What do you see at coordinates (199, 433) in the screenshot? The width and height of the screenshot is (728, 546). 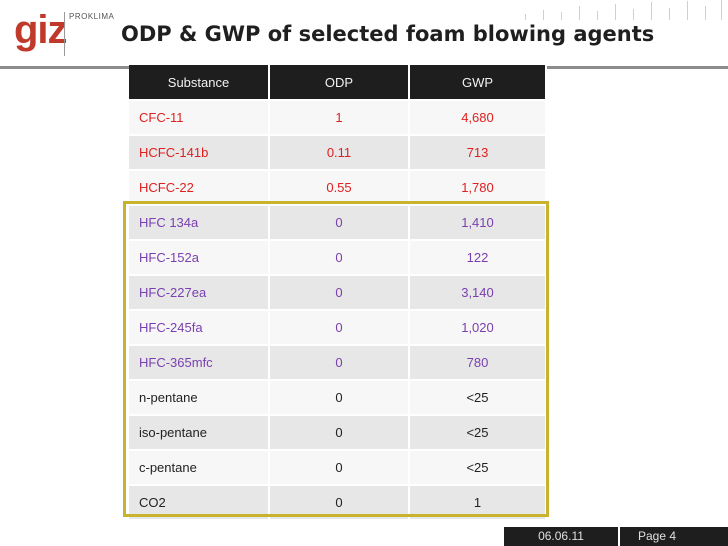 I see `substance-cell: iso-pentane` at bounding box center [199, 433].